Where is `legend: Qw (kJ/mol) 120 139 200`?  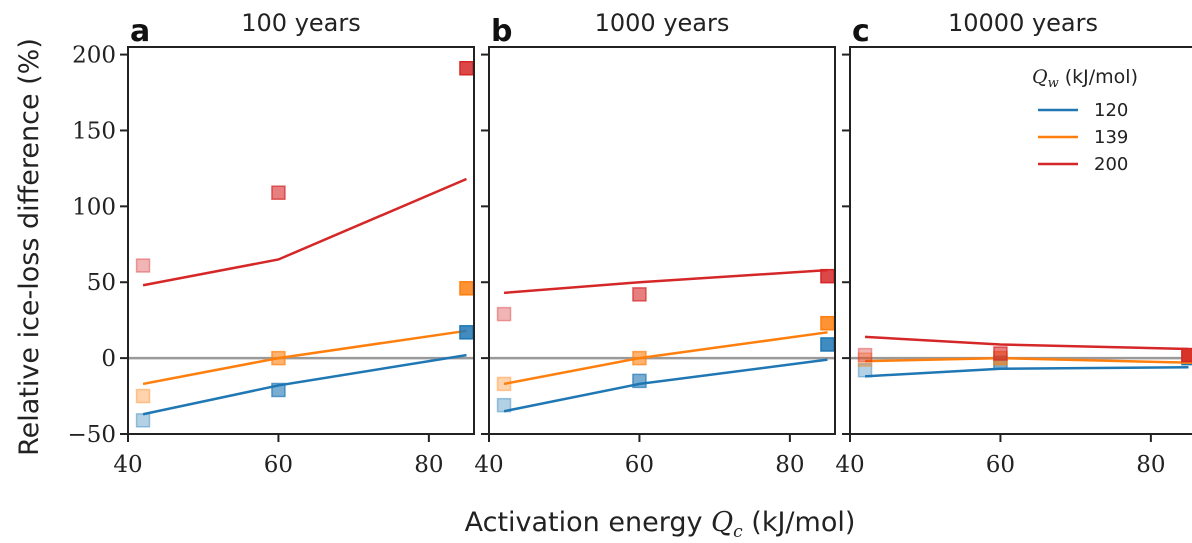 legend: Qw (kJ/mol) 120 139 200 is located at coordinates (1085, 120).